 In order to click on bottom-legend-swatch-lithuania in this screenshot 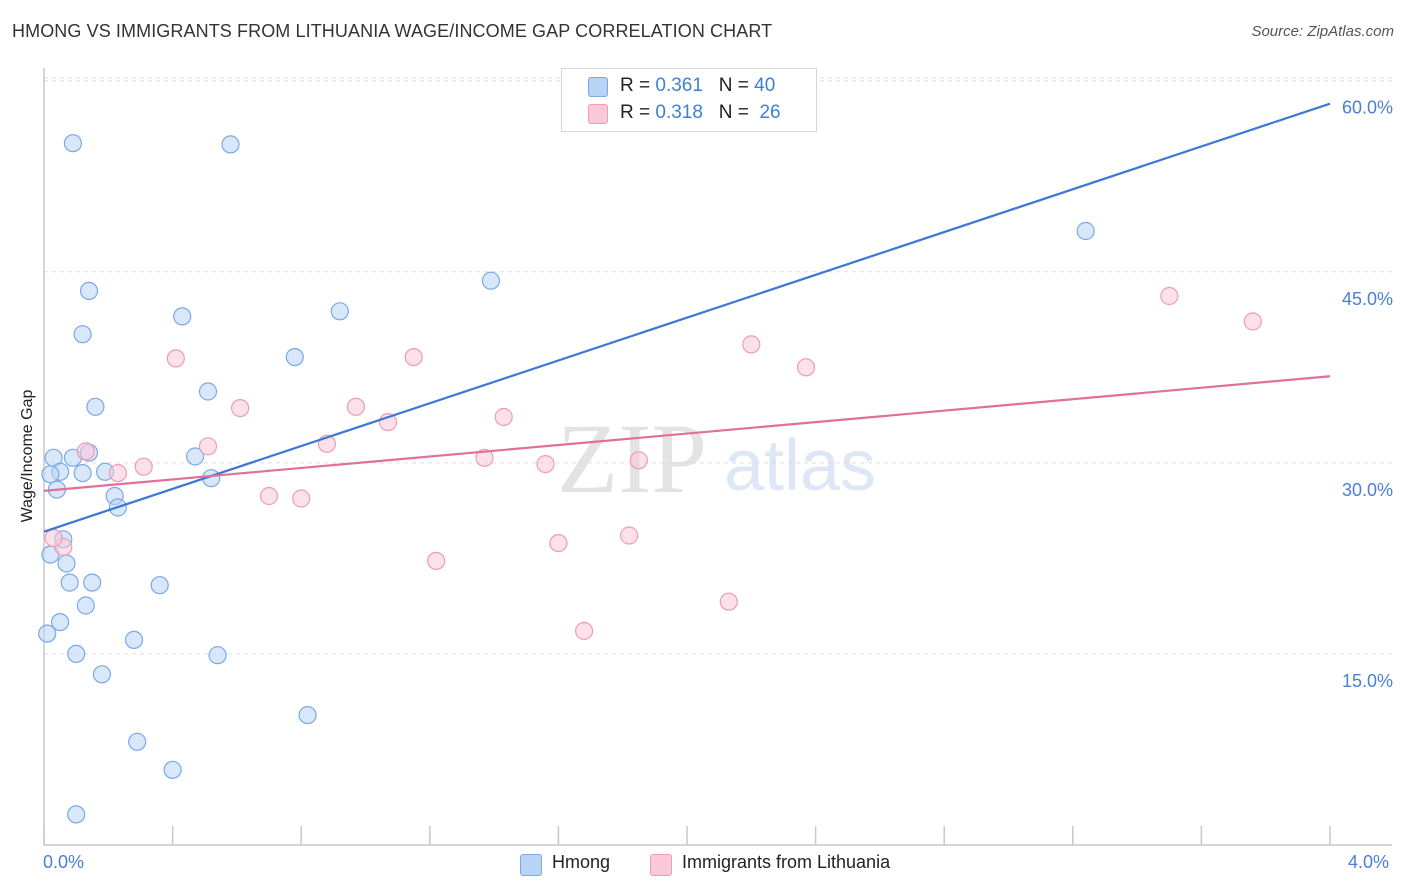, I will do `click(661, 865)`.